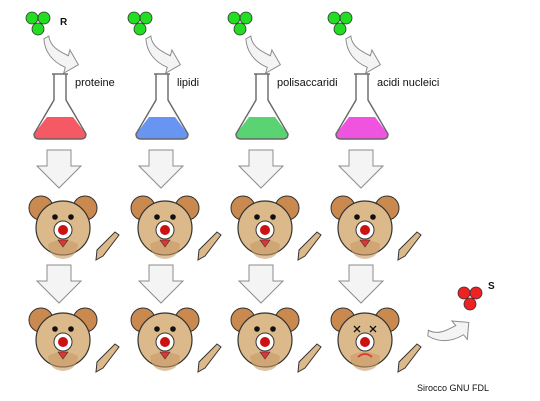  I want to click on s-strain-bacteria, so click(470, 298).